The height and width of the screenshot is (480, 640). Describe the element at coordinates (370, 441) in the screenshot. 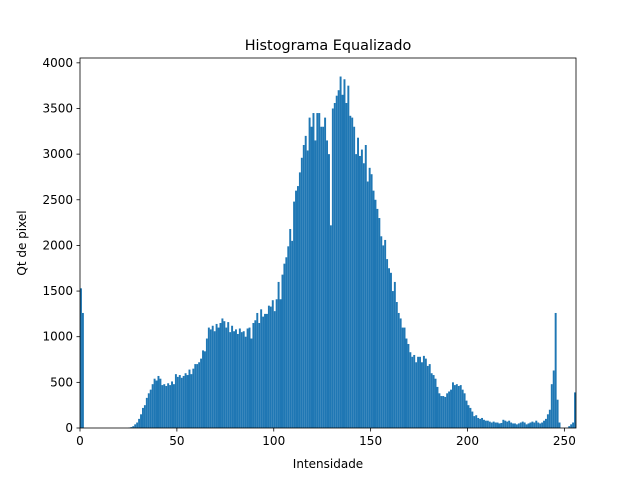

I see `x-tick-label: 150` at that location.